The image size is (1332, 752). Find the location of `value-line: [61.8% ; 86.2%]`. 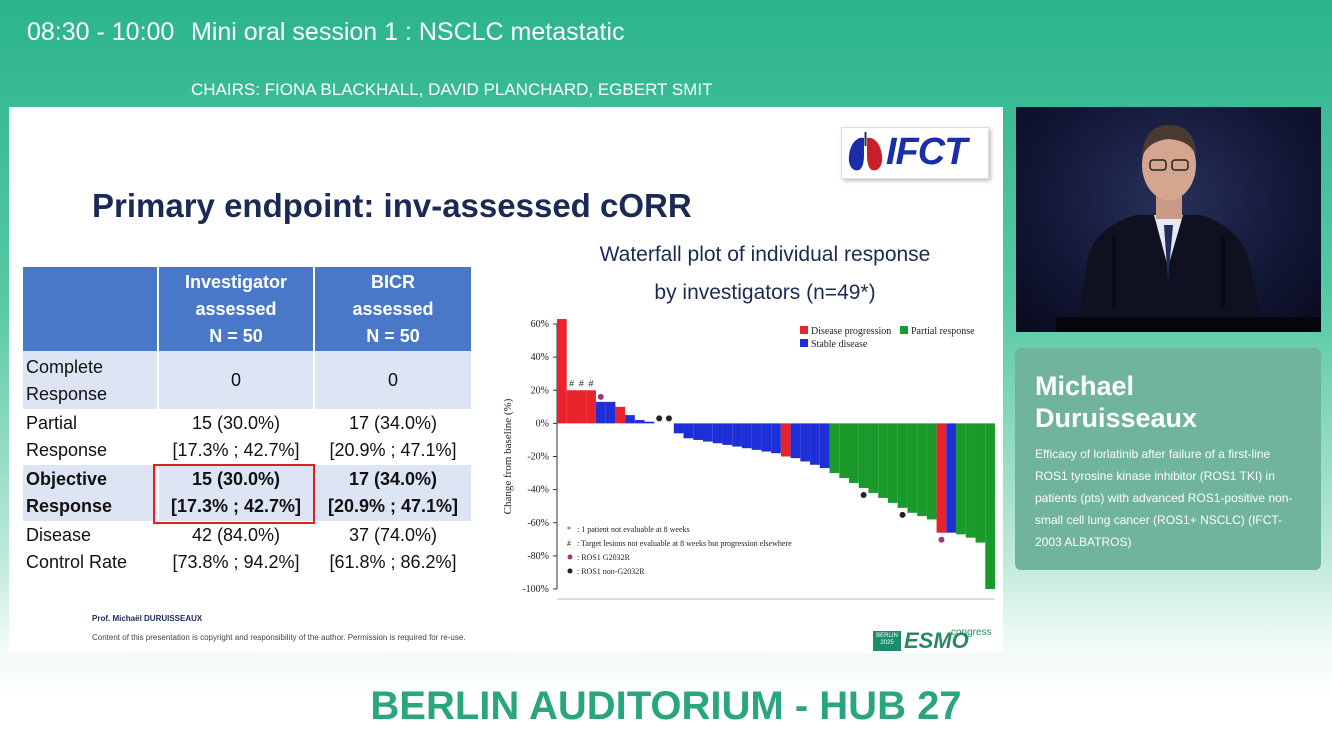

value-line: [61.8% ; 86.2%] is located at coordinates (393, 562).